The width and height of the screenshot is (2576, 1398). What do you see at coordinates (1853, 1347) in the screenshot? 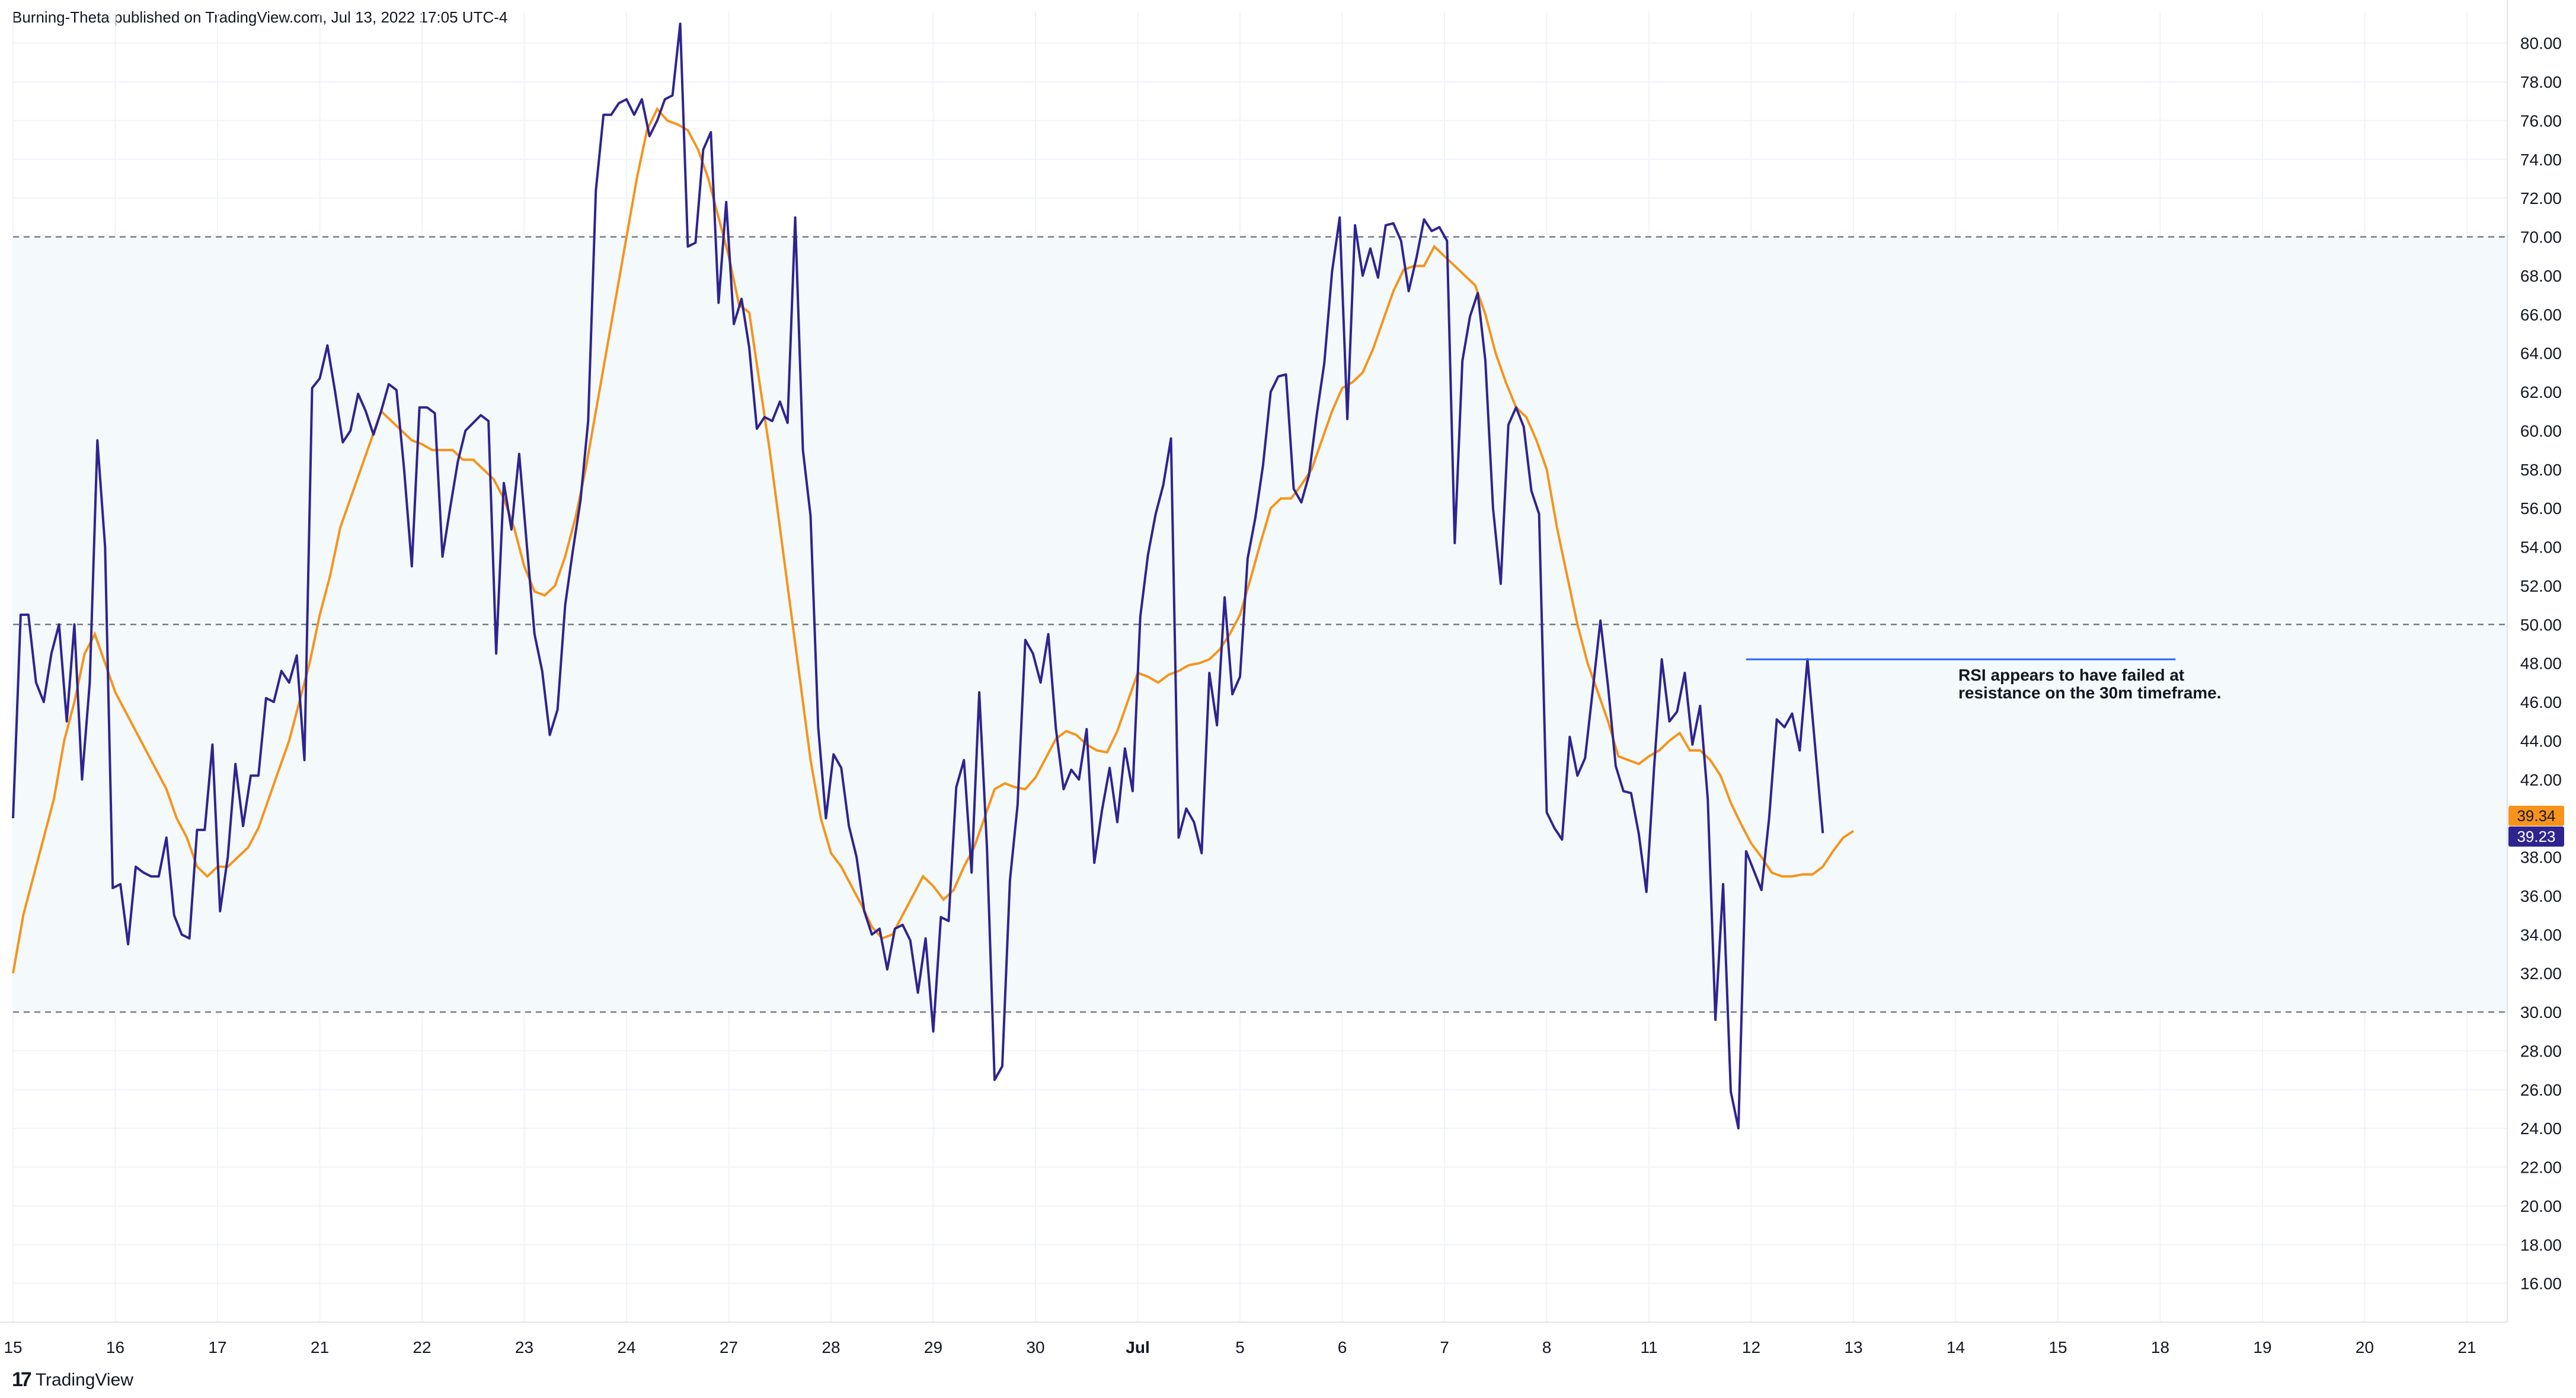
I see `x-tick-label: 13` at bounding box center [1853, 1347].